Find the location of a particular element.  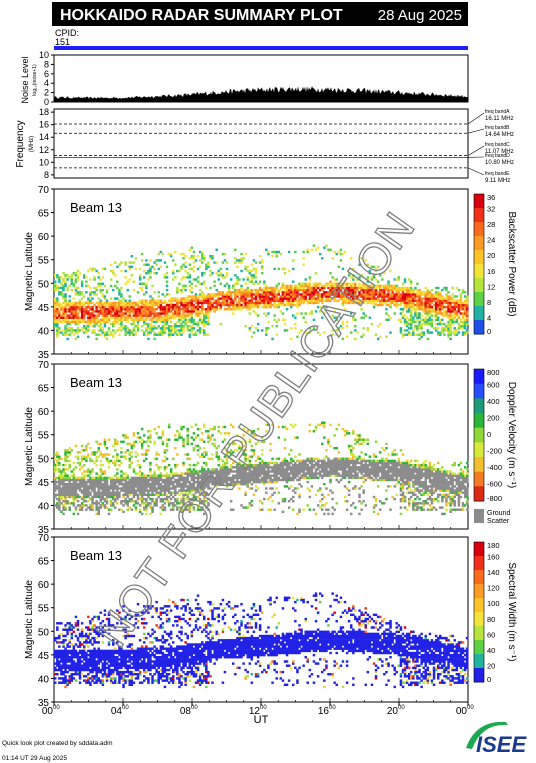

frequency-band-leader is located at coordinates (476, 118).